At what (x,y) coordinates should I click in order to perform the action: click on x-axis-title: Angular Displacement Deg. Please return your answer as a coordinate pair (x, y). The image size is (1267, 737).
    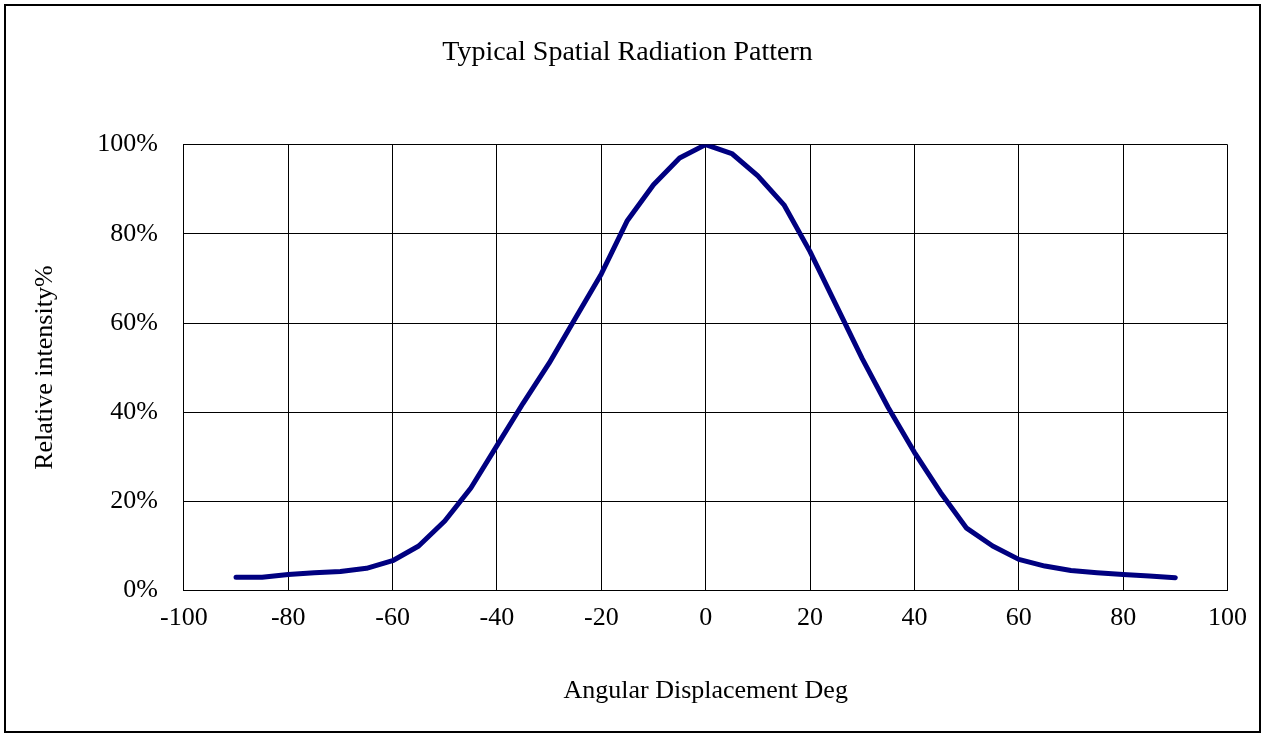
    Looking at the image, I should click on (705, 690).